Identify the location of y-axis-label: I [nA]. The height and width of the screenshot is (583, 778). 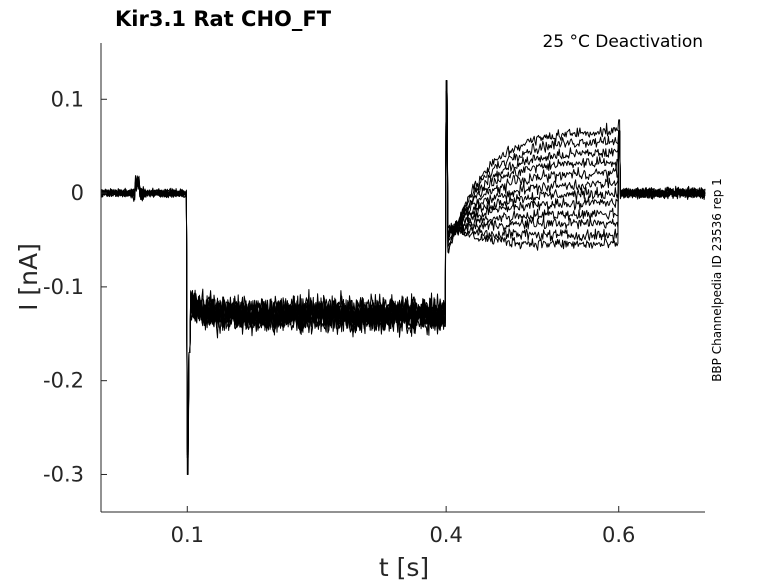
(28, 277).